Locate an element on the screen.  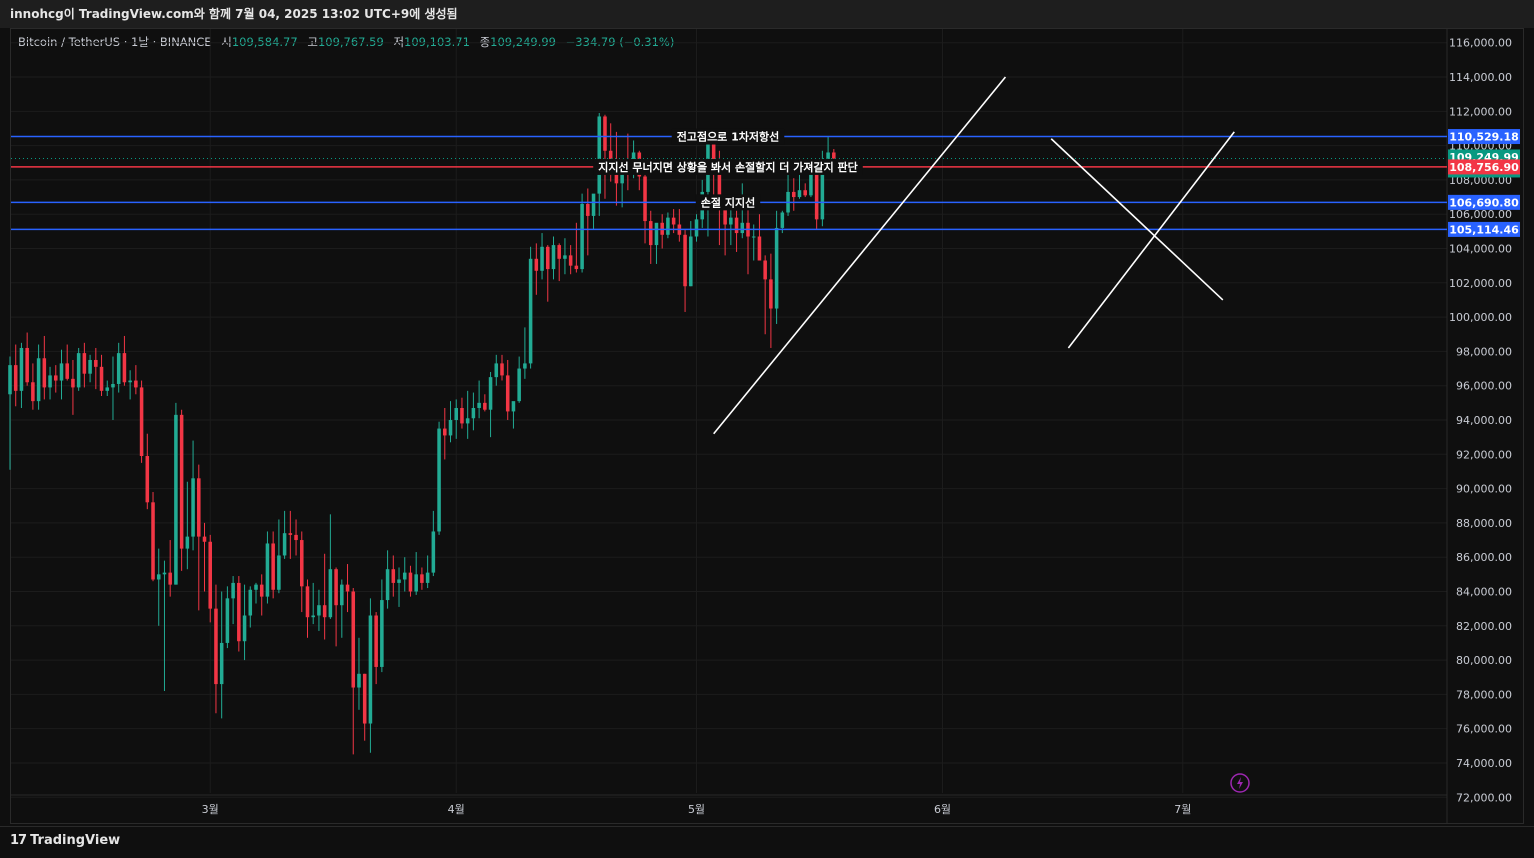
level-annotation-label: 전고점으로 1차저항선 is located at coordinates (728, 137).